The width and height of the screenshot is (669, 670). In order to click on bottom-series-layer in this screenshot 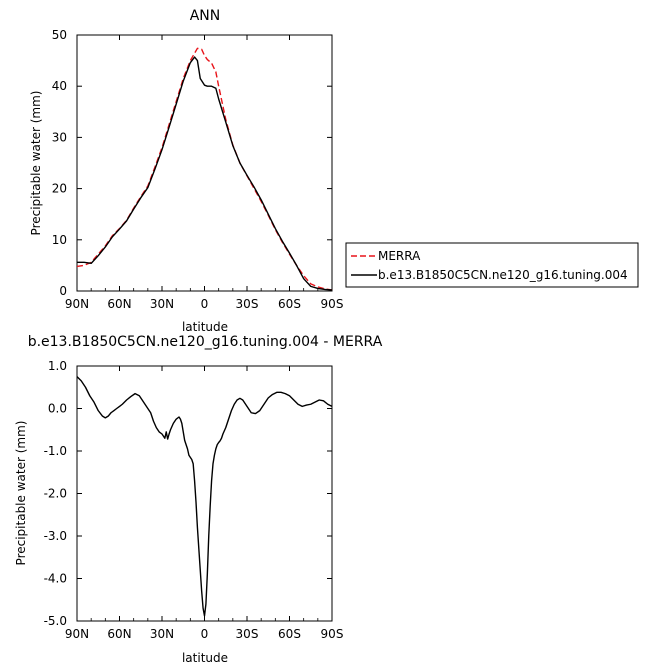, I will do `click(204, 496)`.